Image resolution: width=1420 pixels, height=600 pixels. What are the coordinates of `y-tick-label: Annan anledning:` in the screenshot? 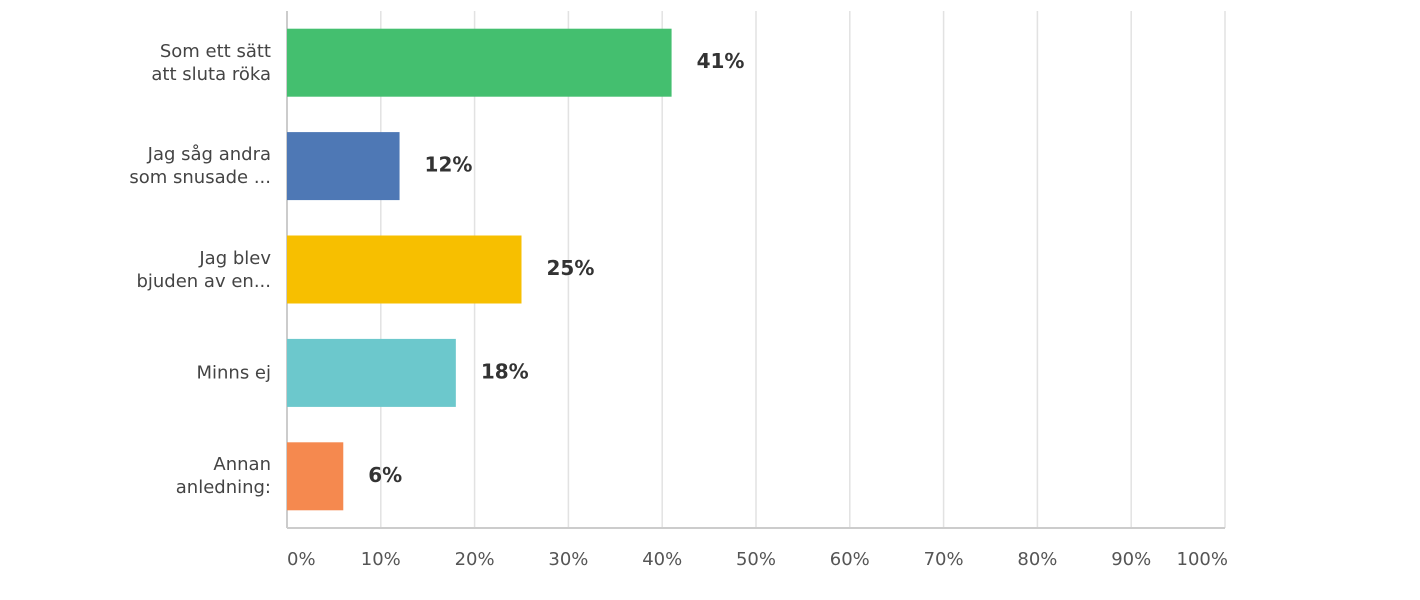 It's located at (223, 476).